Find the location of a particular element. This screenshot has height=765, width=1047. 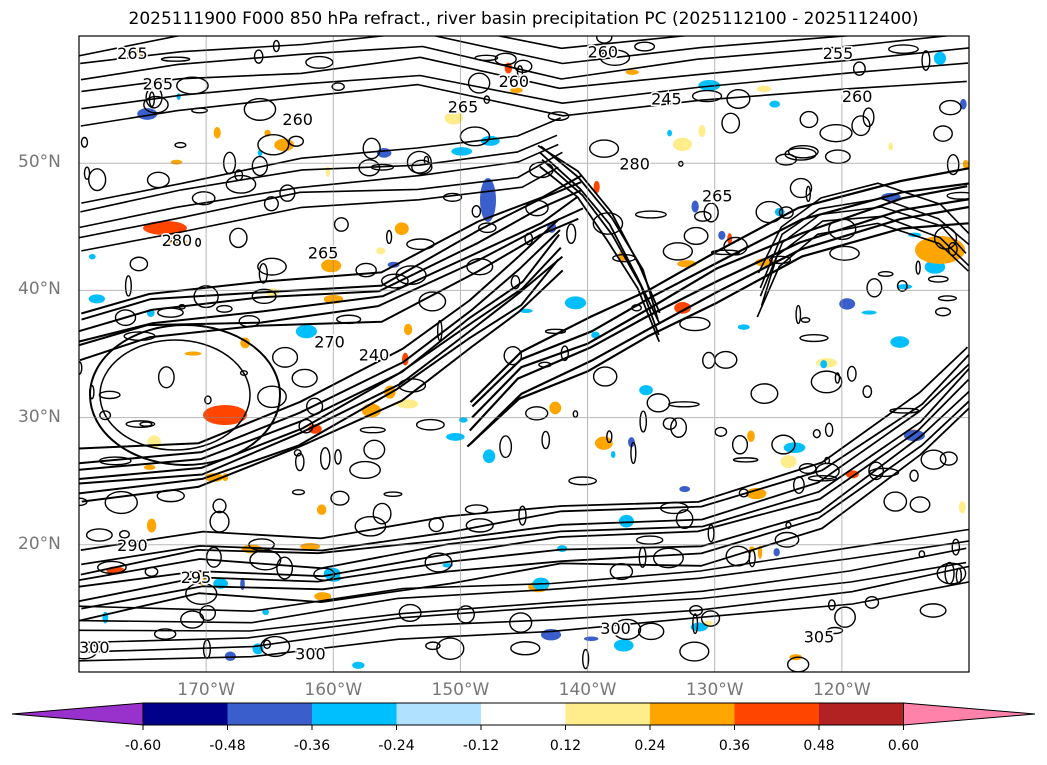

contour-label: 240 is located at coordinates (374, 354).